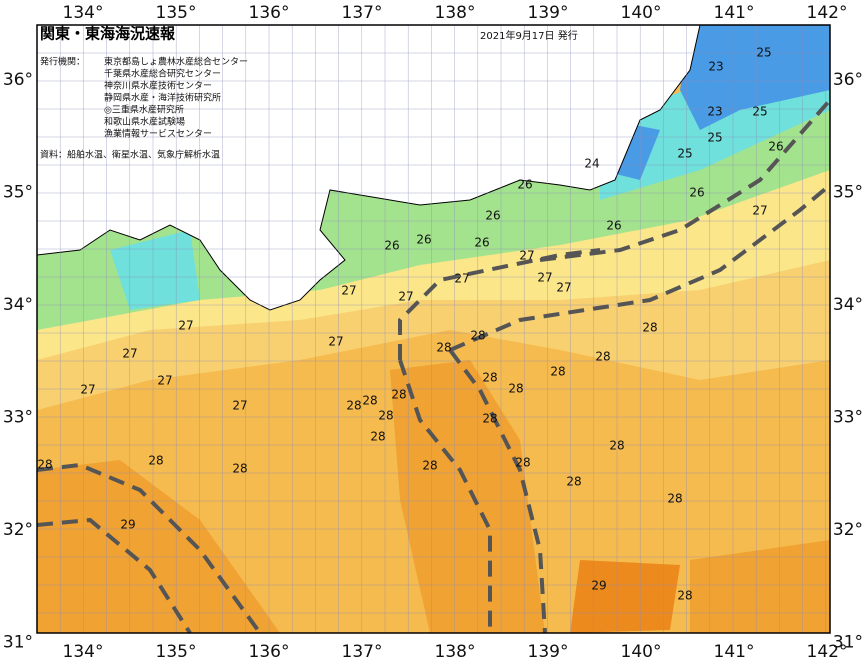 Image resolution: width=866 pixels, height=667 pixels. What do you see at coordinates (108, 34) in the screenshot?
I see `title: 関東・東海海況速報` at bounding box center [108, 34].